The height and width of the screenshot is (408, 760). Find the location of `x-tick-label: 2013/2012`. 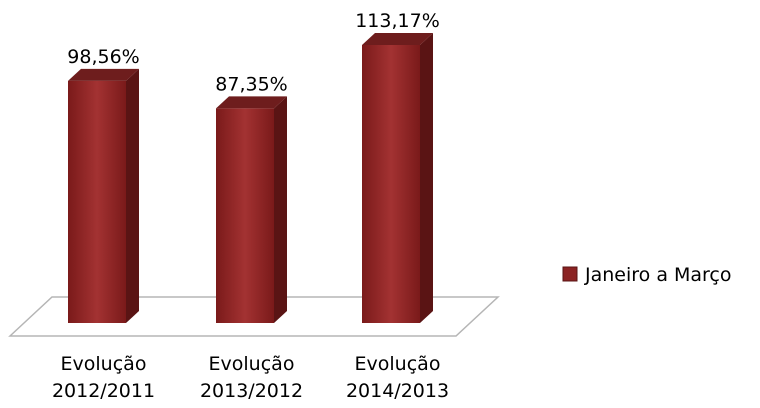

x-tick-label: 2013/2012 is located at coordinates (251, 391).